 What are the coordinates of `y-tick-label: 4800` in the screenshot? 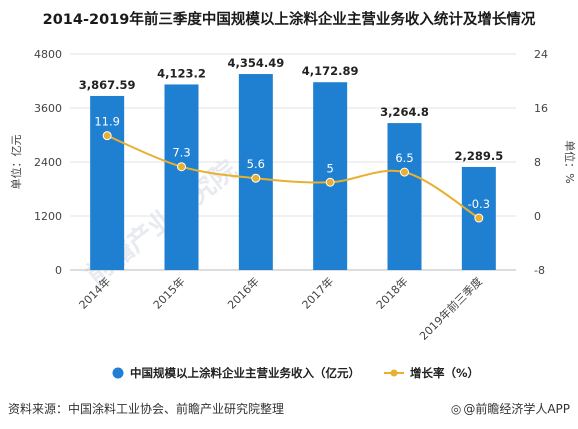 It's located at (48, 54).